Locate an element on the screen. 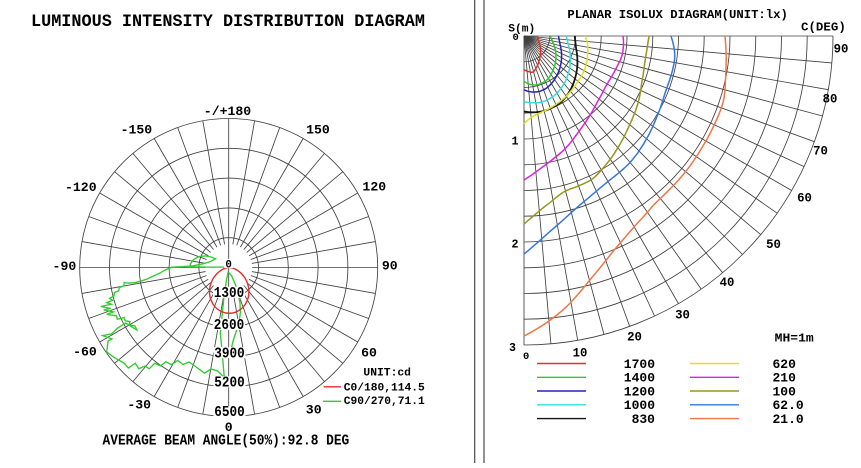 This screenshot has width=861, height=468. svg-text: C90/270,71.1 is located at coordinates (384, 402).